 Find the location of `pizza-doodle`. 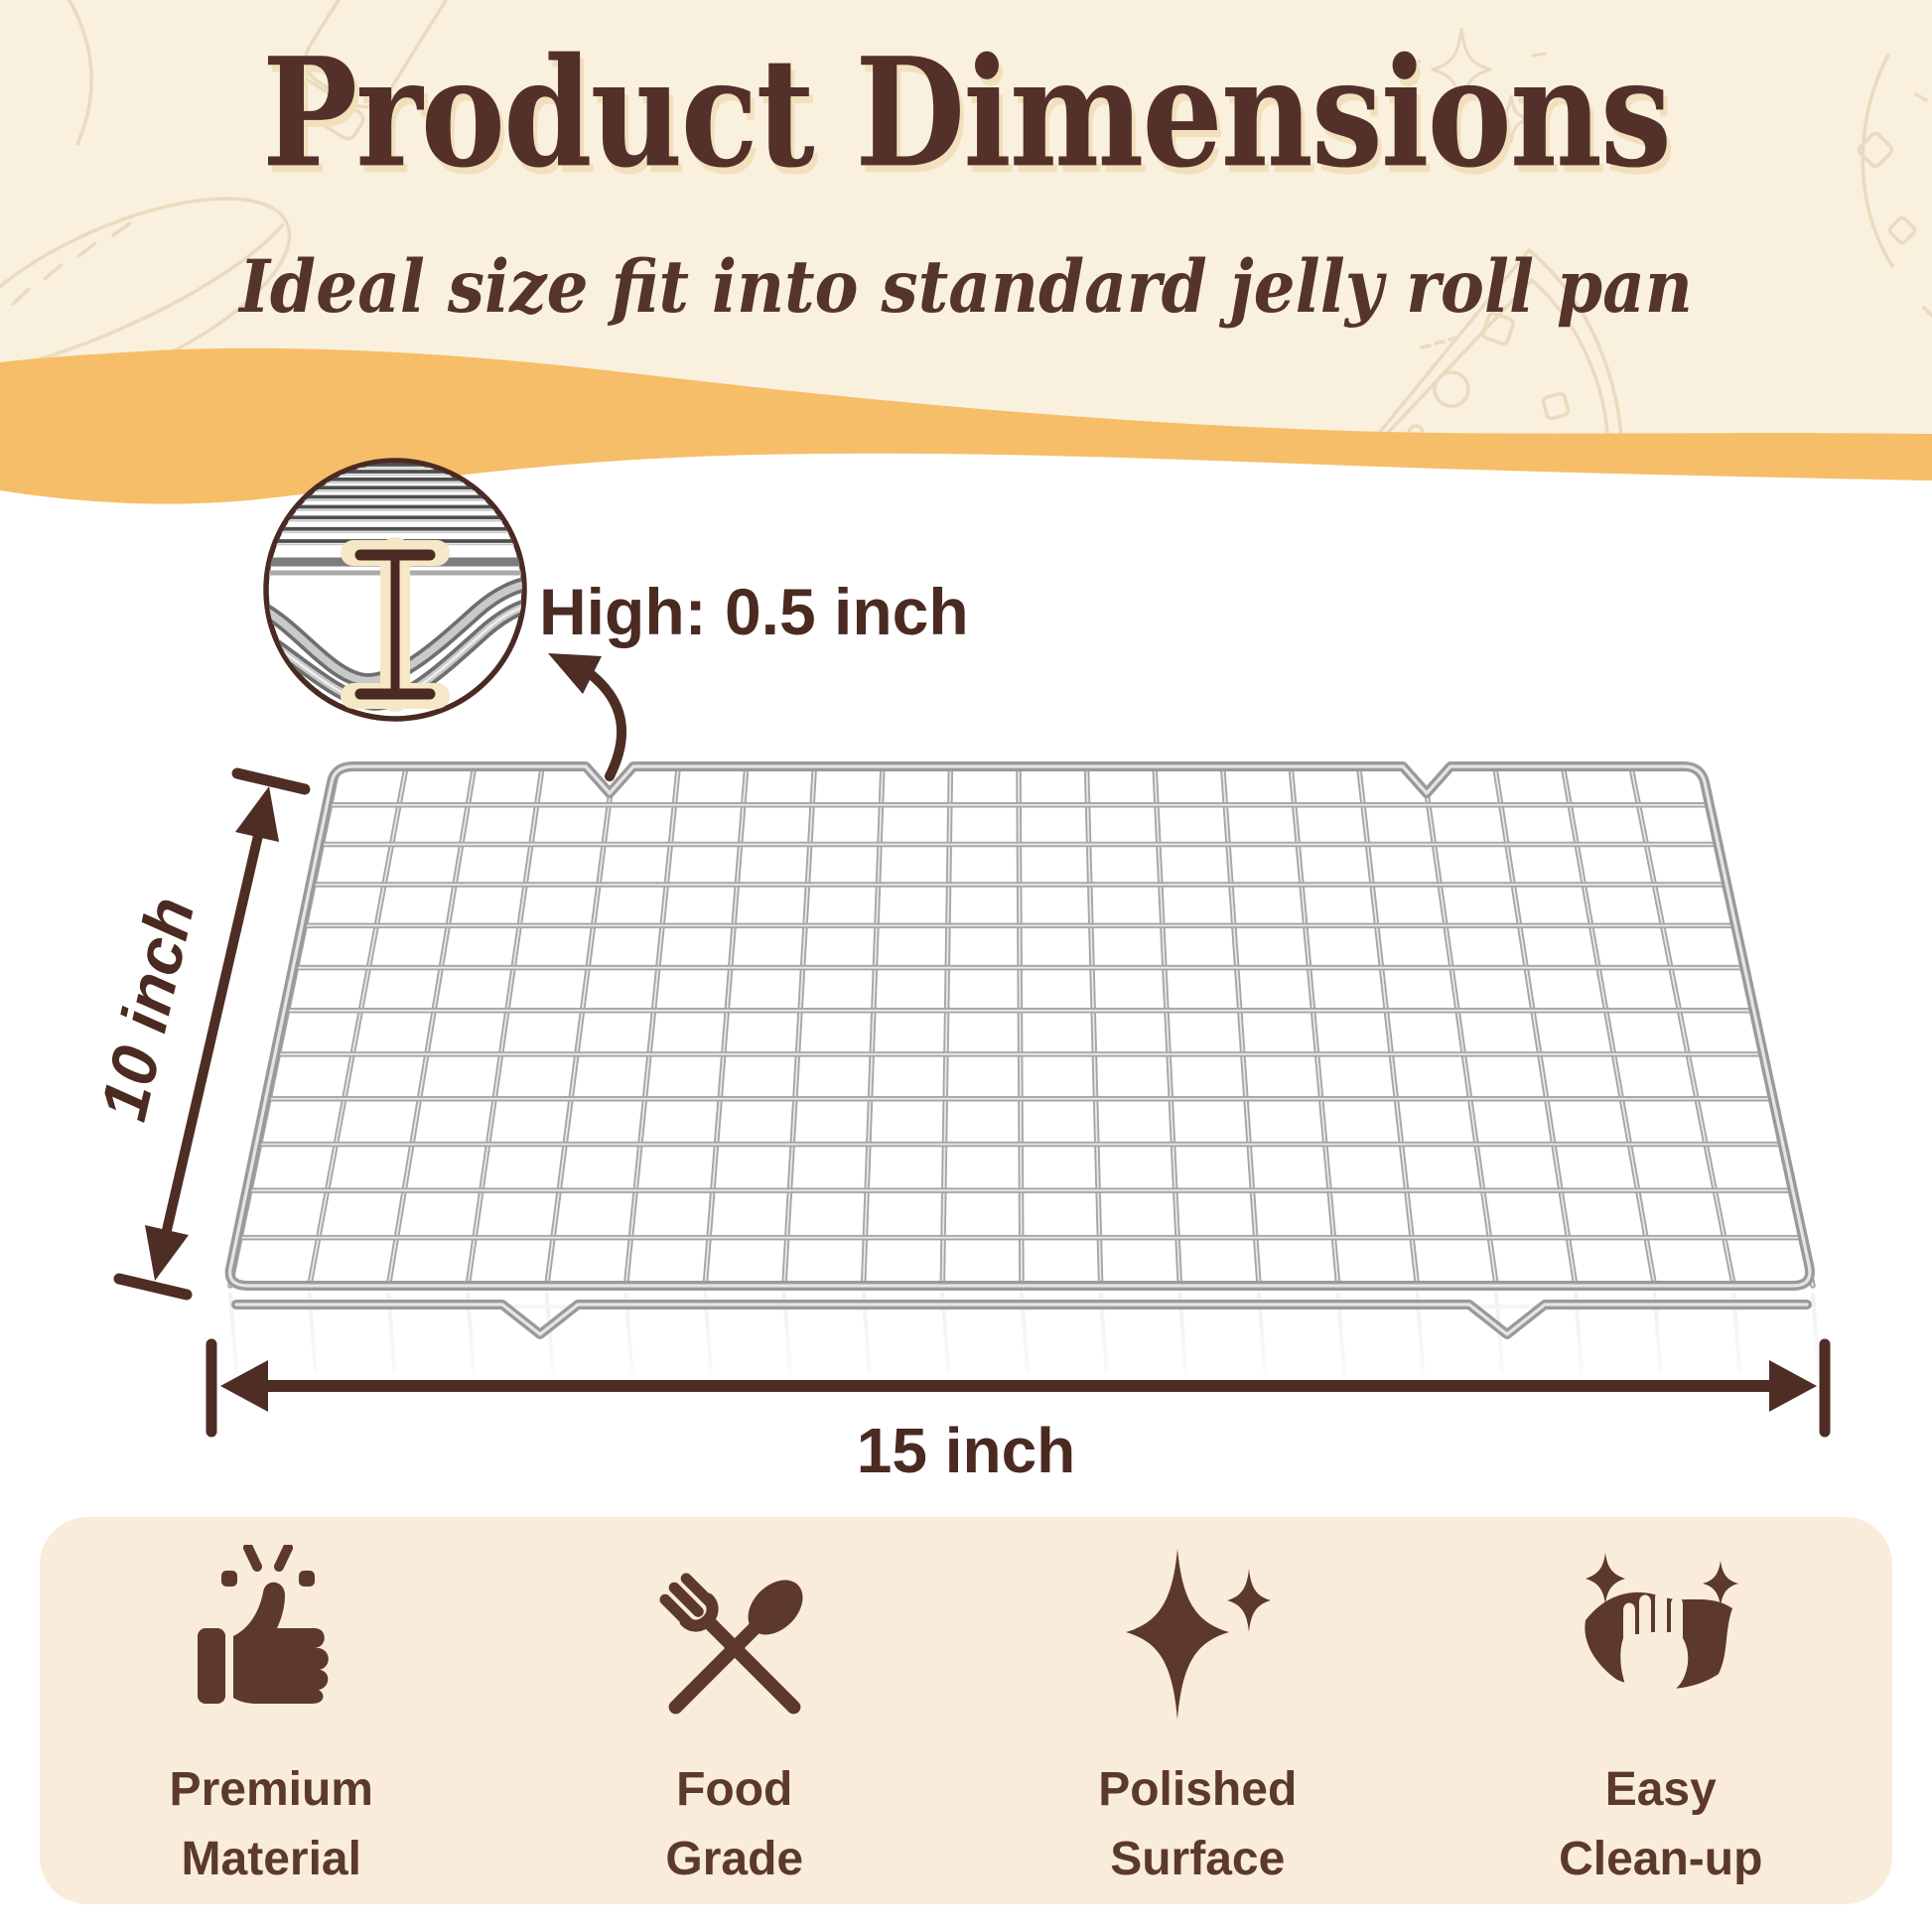

pizza-doodle is located at coordinates (1485, 340).